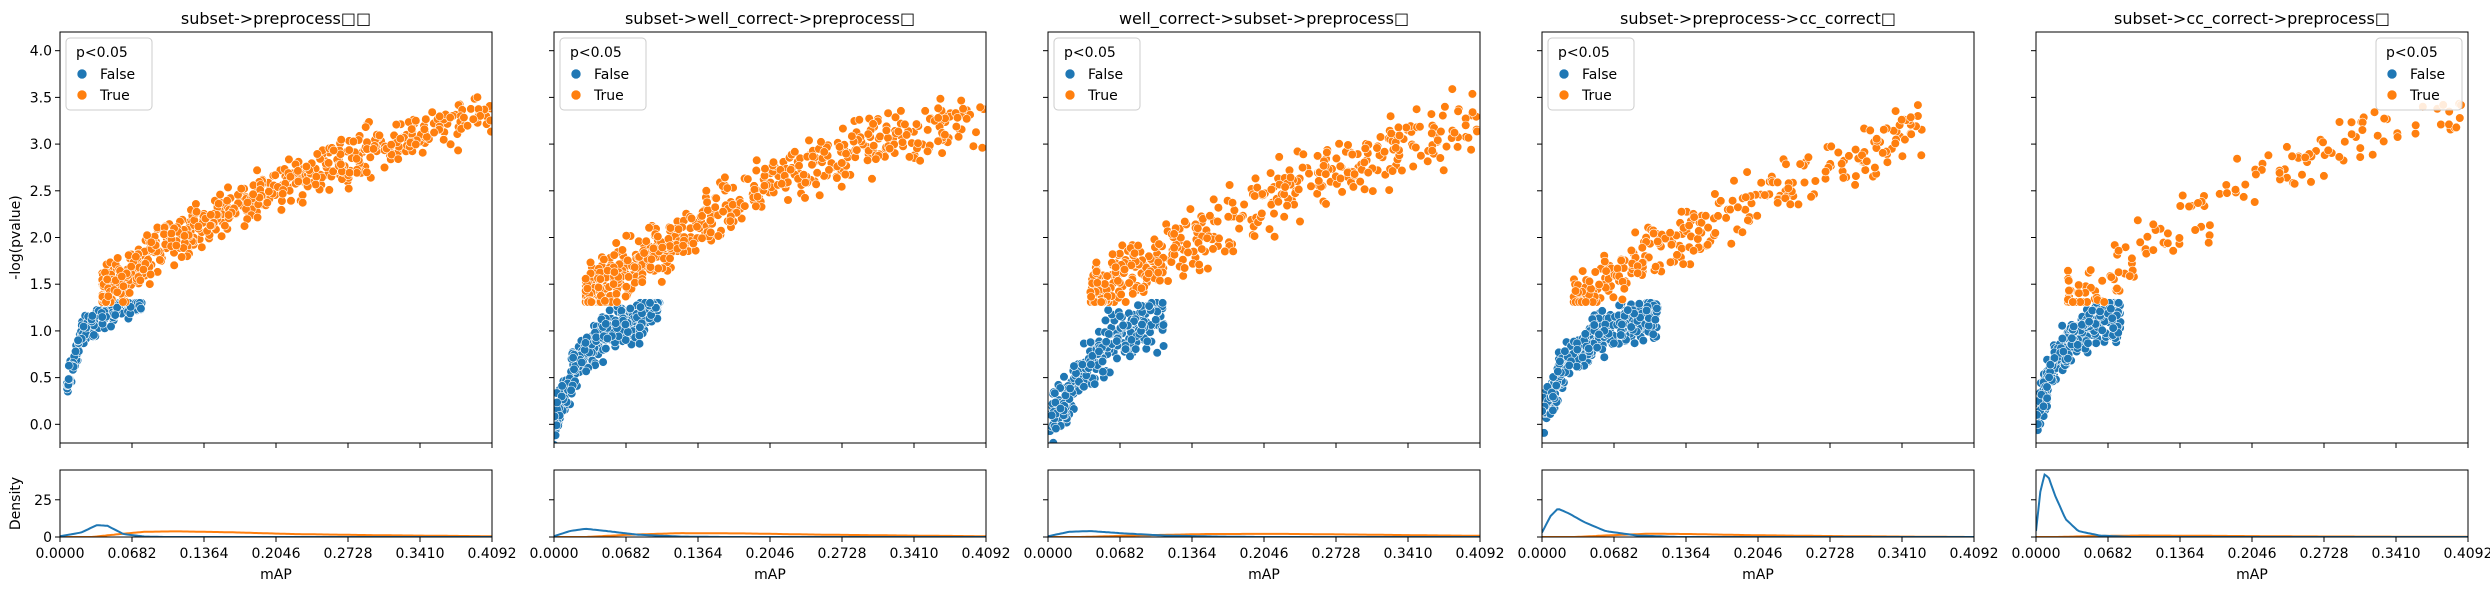 Image resolution: width=2490 pixels, height=589 pixels. I want to click on y-tick-label: 4.0, so click(41, 52).